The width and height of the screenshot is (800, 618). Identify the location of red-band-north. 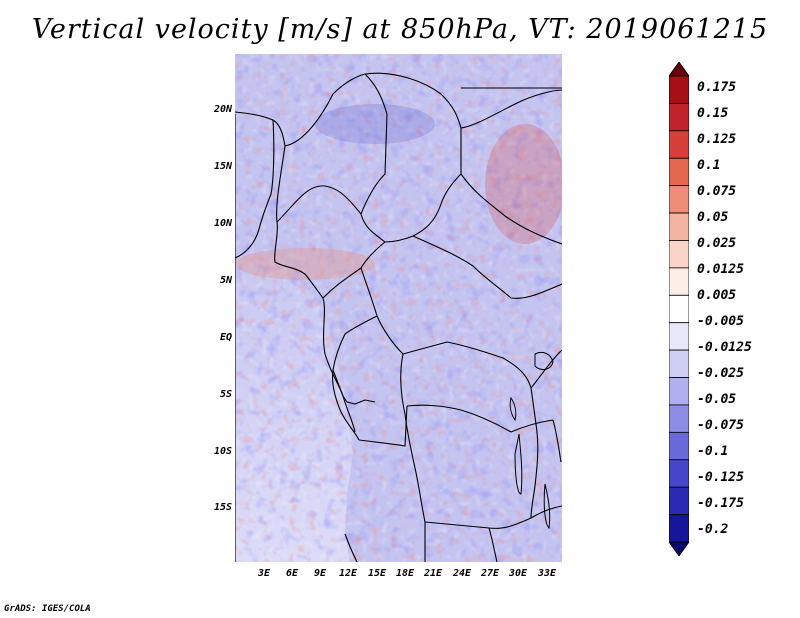
(305, 264).